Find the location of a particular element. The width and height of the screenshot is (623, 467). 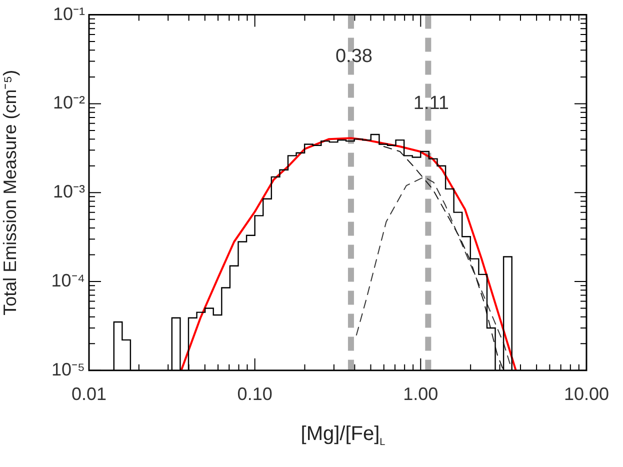

ref-line-label: 1.11 is located at coordinates (431, 103).